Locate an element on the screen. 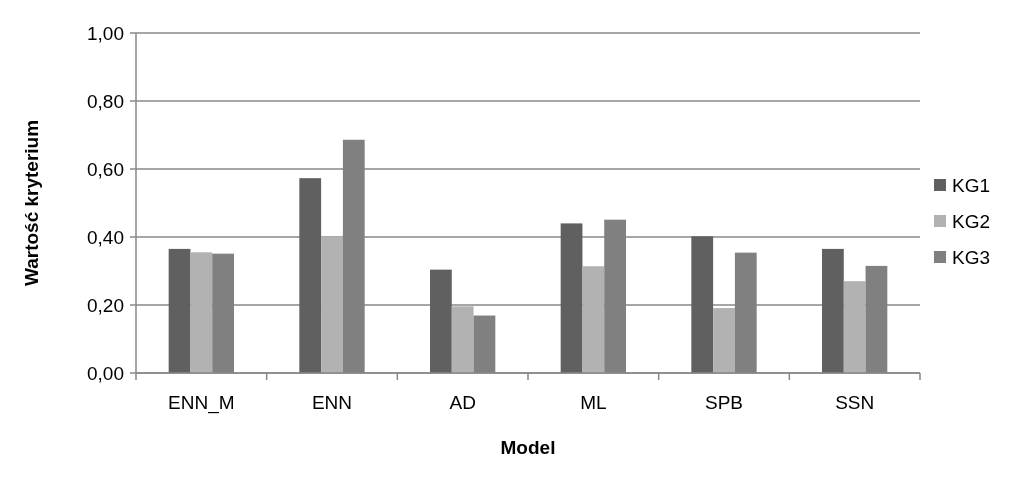 The image size is (1026, 477). y-axis-title: Wartość kryterium is located at coordinates (31, 203).